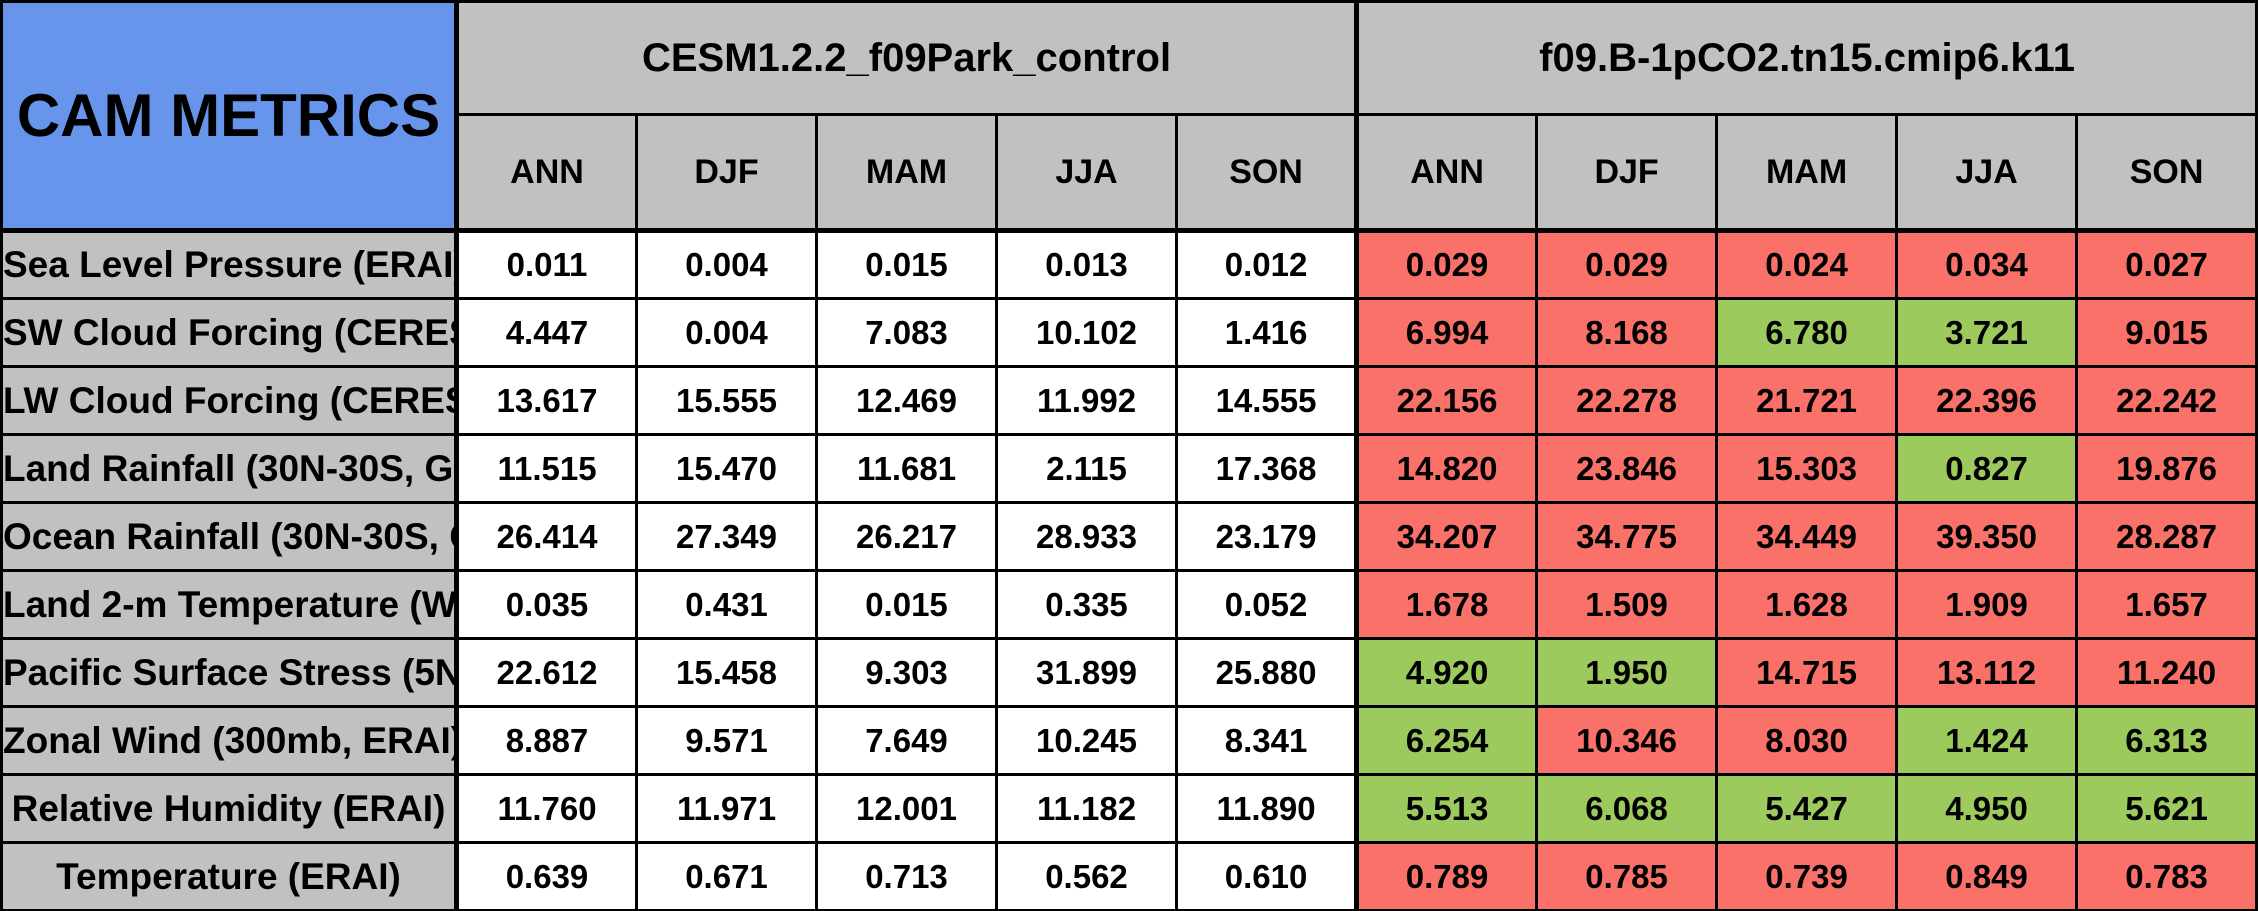 This screenshot has height=911, width=2260. Describe the element at coordinates (1987, 740) in the screenshot. I see `experiment-value-cell: 1.424` at that location.